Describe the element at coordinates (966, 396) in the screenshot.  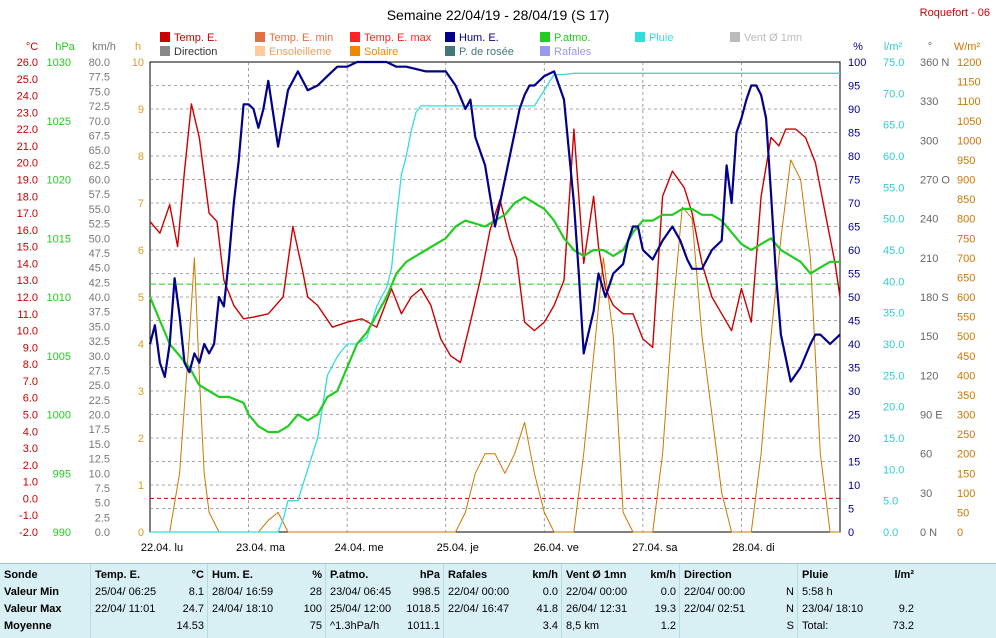
I see `axis-tick-solar: 350` at that location.